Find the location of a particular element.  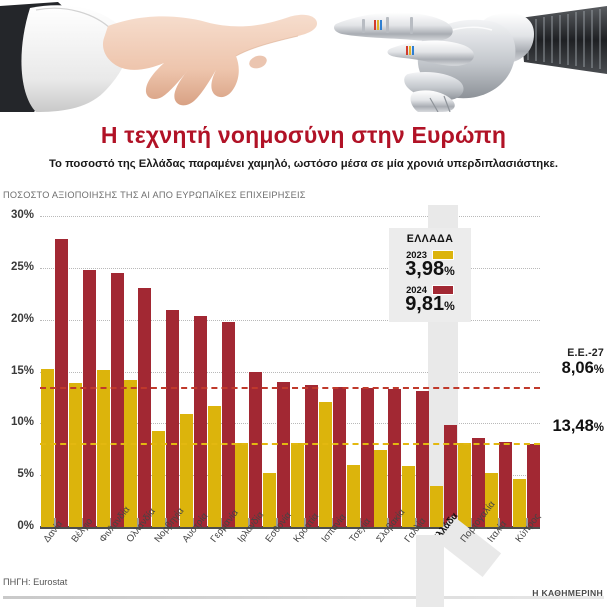

callout-legend-2024: 2024 is located at coordinates (430, 289).